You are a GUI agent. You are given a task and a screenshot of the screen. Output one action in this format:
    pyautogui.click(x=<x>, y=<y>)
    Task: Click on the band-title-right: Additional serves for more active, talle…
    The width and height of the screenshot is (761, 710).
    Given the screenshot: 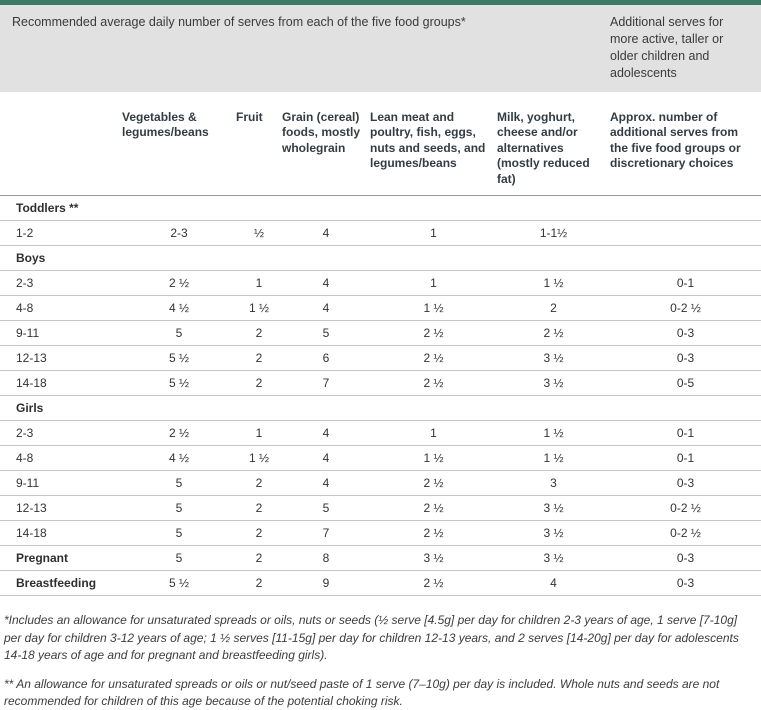 What is the action you would take?
    pyautogui.click(x=667, y=47)
    